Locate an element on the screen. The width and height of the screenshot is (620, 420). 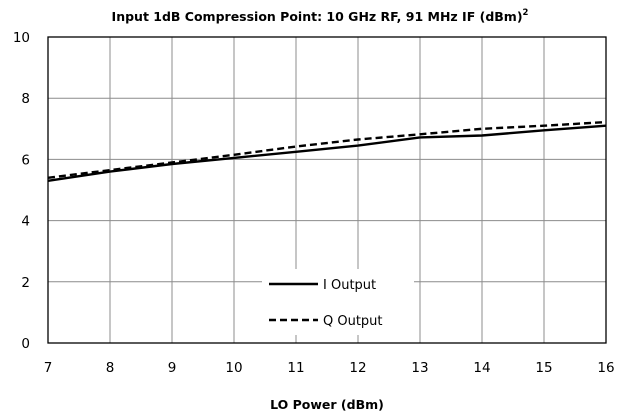
x-tick-label: 8 is located at coordinates (110, 368).